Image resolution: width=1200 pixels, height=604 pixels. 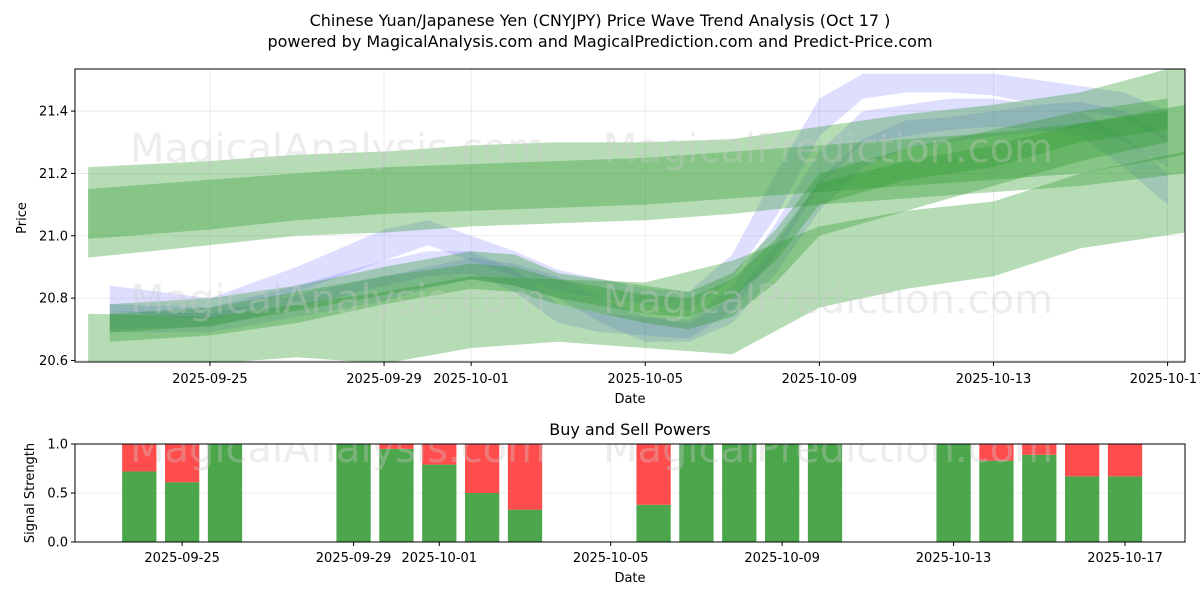 I want to click on signal-bars, so click(x=632, y=493).